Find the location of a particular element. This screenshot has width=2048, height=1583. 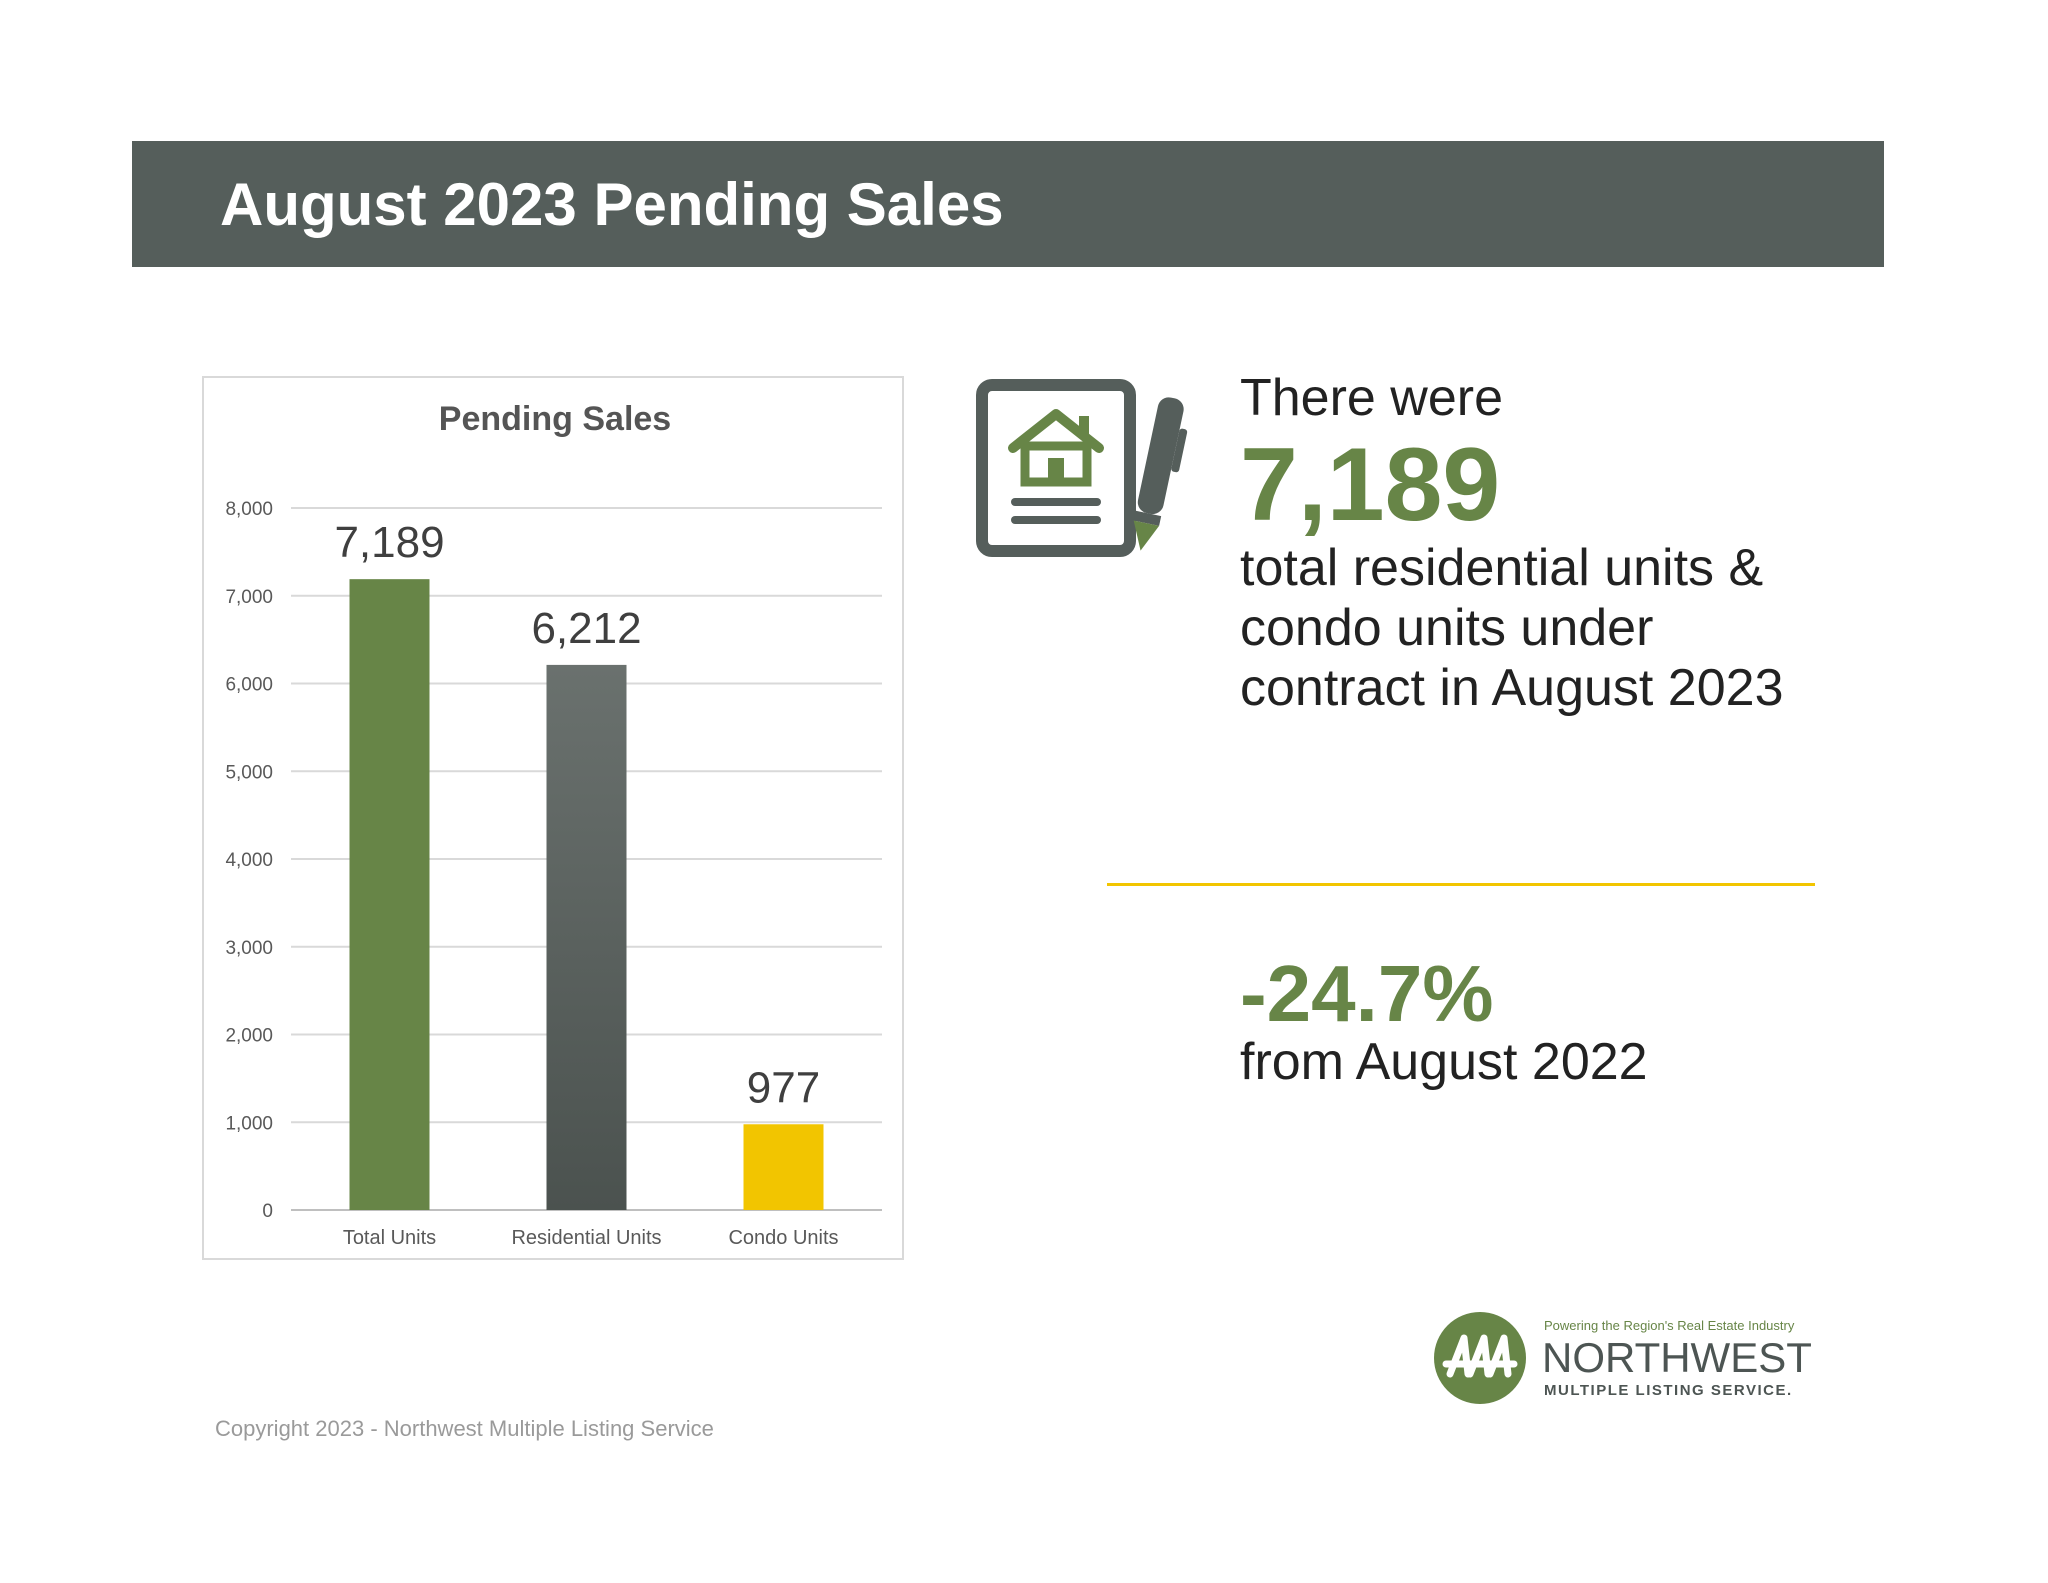

page-title: August 2023 Pending Sales is located at coordinates (612, 204).